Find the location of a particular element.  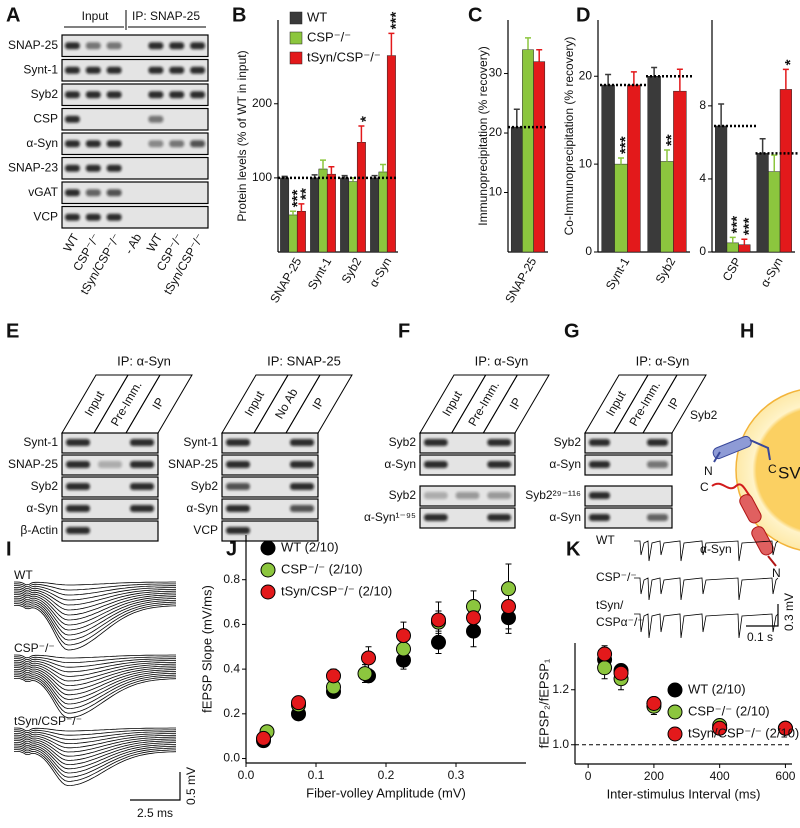

asyn-chain is located at coordinates (731, 489).